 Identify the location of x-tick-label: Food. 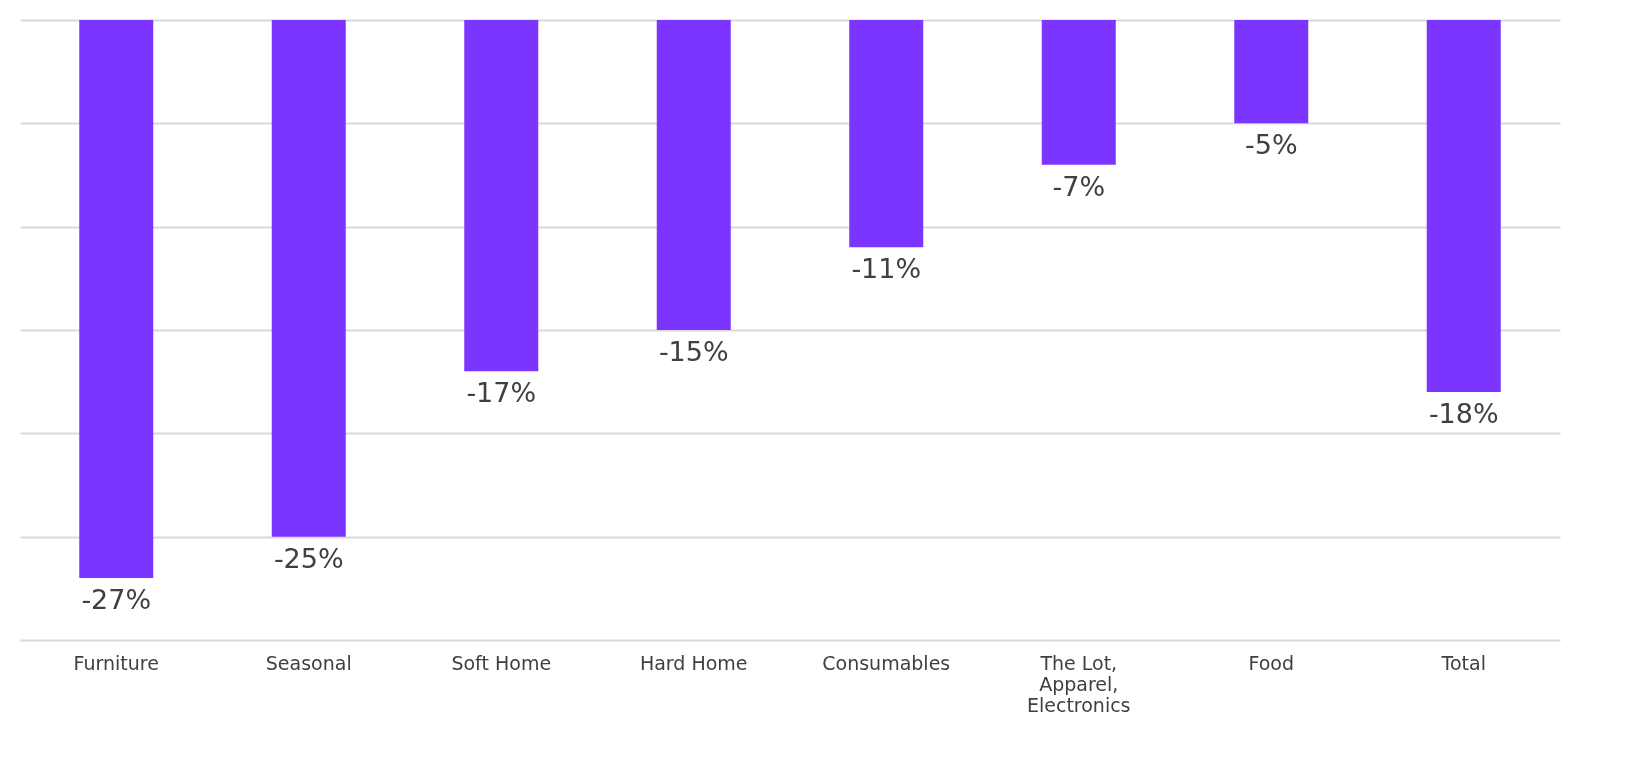
(1271, 662).